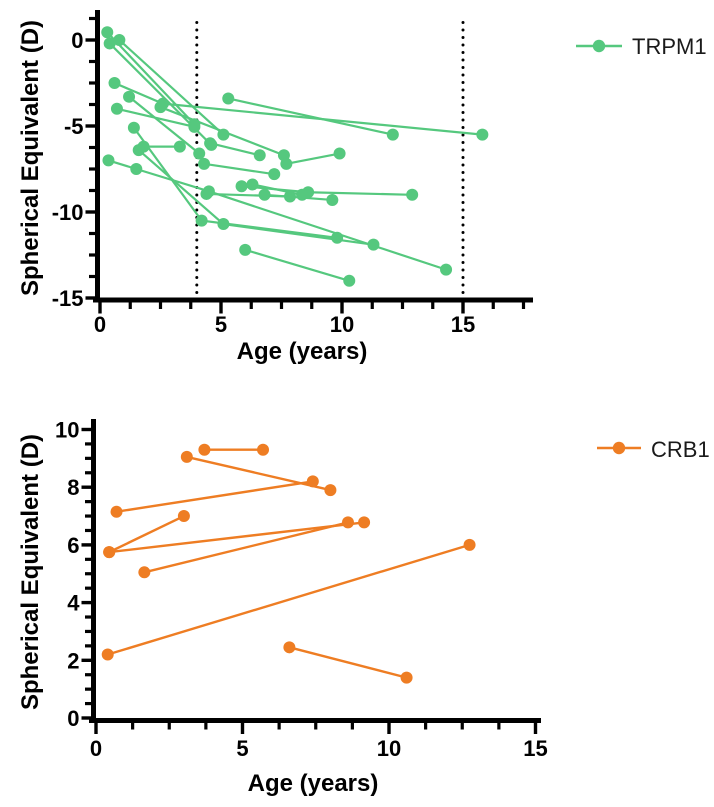 The width and height of the screenshot is (714, 807). I want to click on y-tick-label: -10, so click(68, 212).